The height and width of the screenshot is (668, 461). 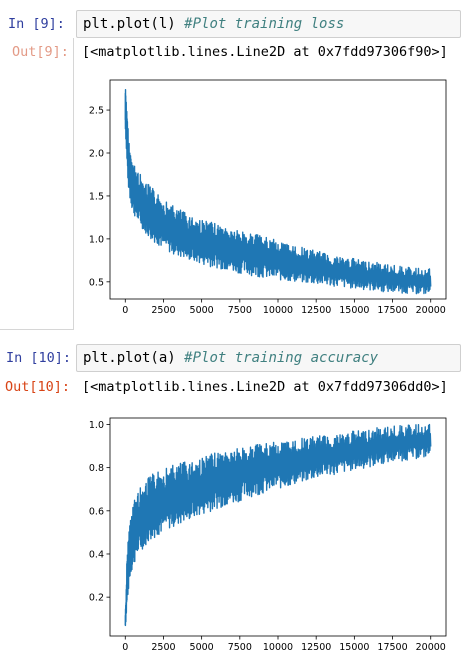 What do you see at coordinates (36, 24) in the screenshot?
I see `in-prompt: In [9]:` at bounding box center [36, 24].